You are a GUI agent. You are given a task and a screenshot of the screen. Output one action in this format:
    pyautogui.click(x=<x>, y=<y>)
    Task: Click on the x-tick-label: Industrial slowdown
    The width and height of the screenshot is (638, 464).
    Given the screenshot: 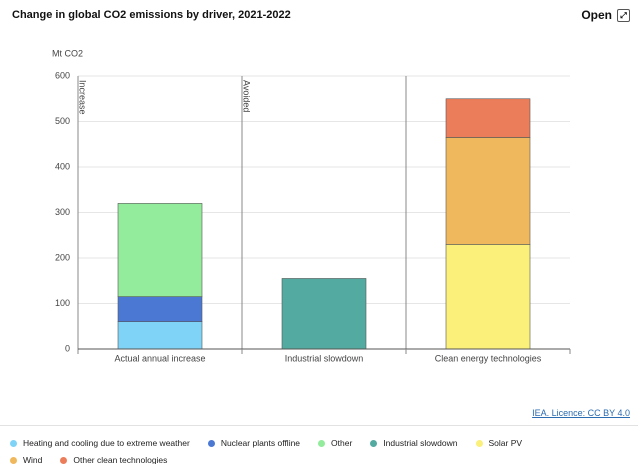 What is the action you would take?
    pyautogui.click(x=324, y=358)
    